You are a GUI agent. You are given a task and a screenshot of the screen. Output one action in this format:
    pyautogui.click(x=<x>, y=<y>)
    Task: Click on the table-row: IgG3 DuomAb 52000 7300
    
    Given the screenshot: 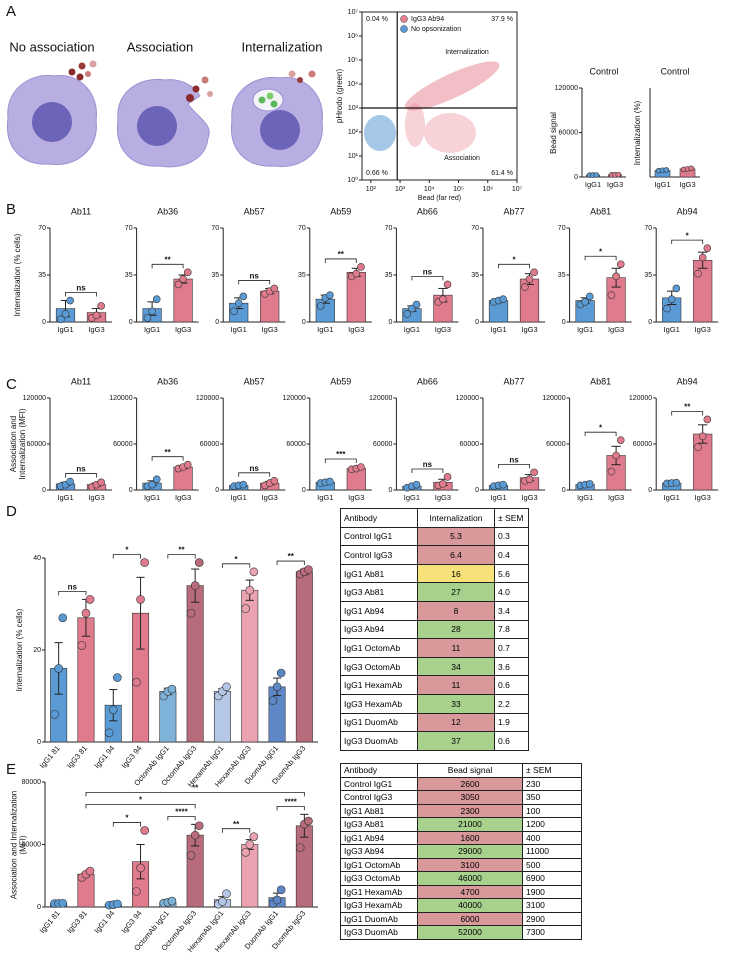 What is the action you would take?
    pyautogui.click(x=461, y=932)
    